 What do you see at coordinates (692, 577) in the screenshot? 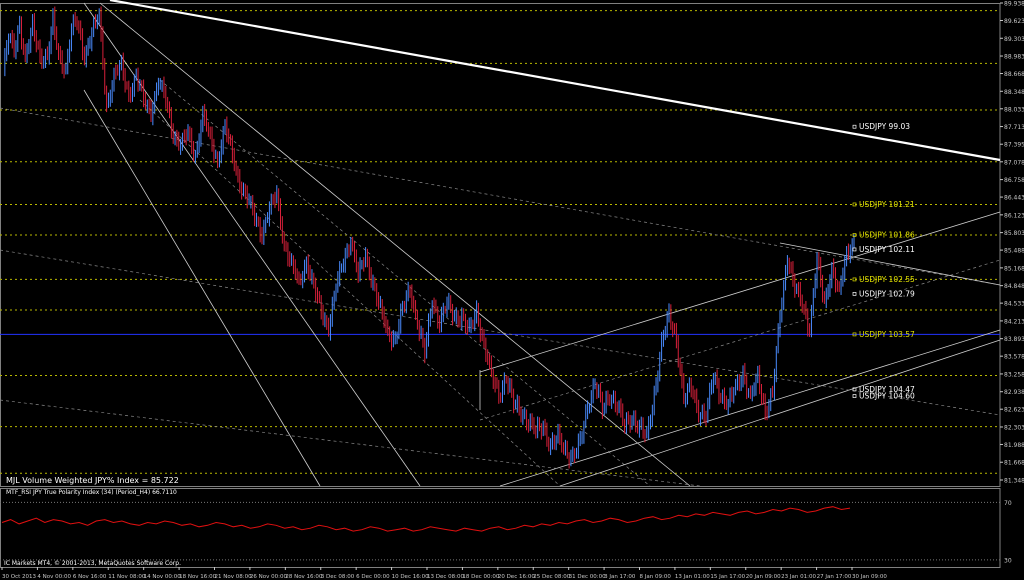
I see `x-tick-label: 13 Jan 01:00` at bounding box center [692, 577].